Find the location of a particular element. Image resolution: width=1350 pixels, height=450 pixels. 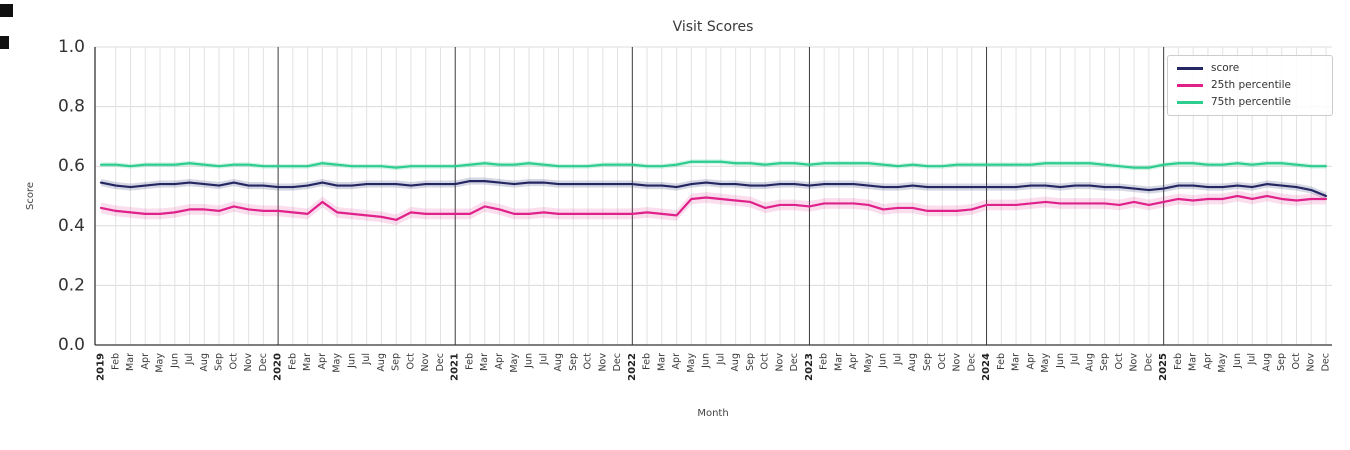

percentile-75-line-swatch is located at coordinates (1190, 102).